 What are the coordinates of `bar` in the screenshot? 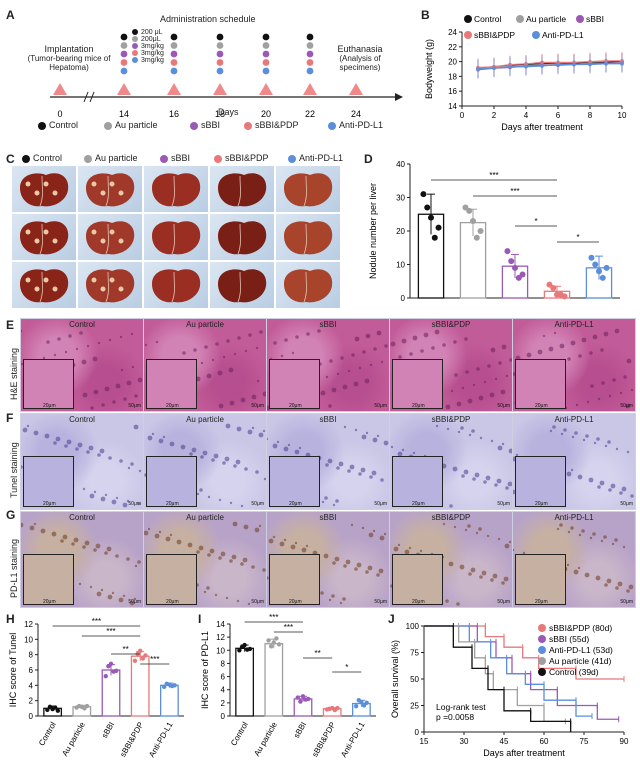 It's located at (169, 700).